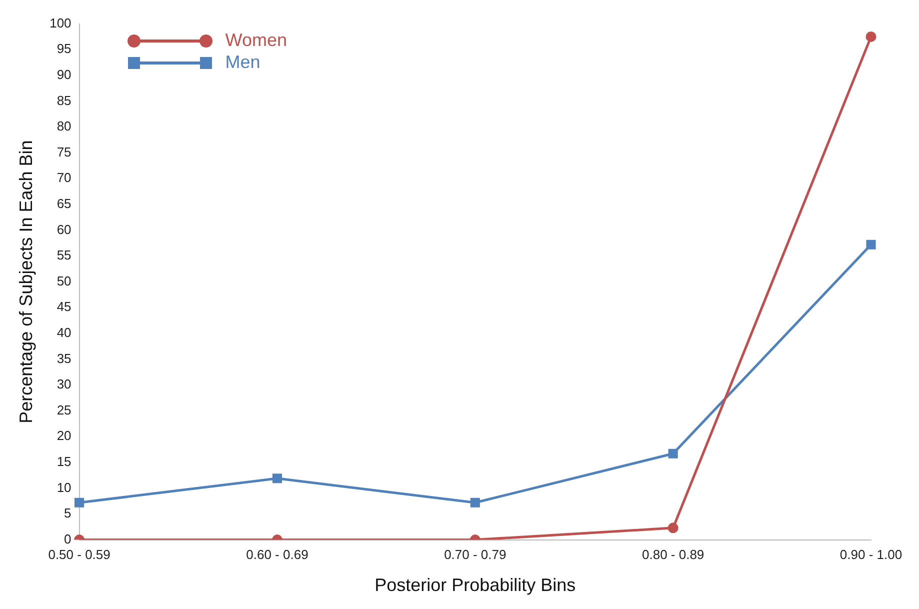 The image size is (919, 609). I want to click on y-tick-label: 25, so click(64, 410).